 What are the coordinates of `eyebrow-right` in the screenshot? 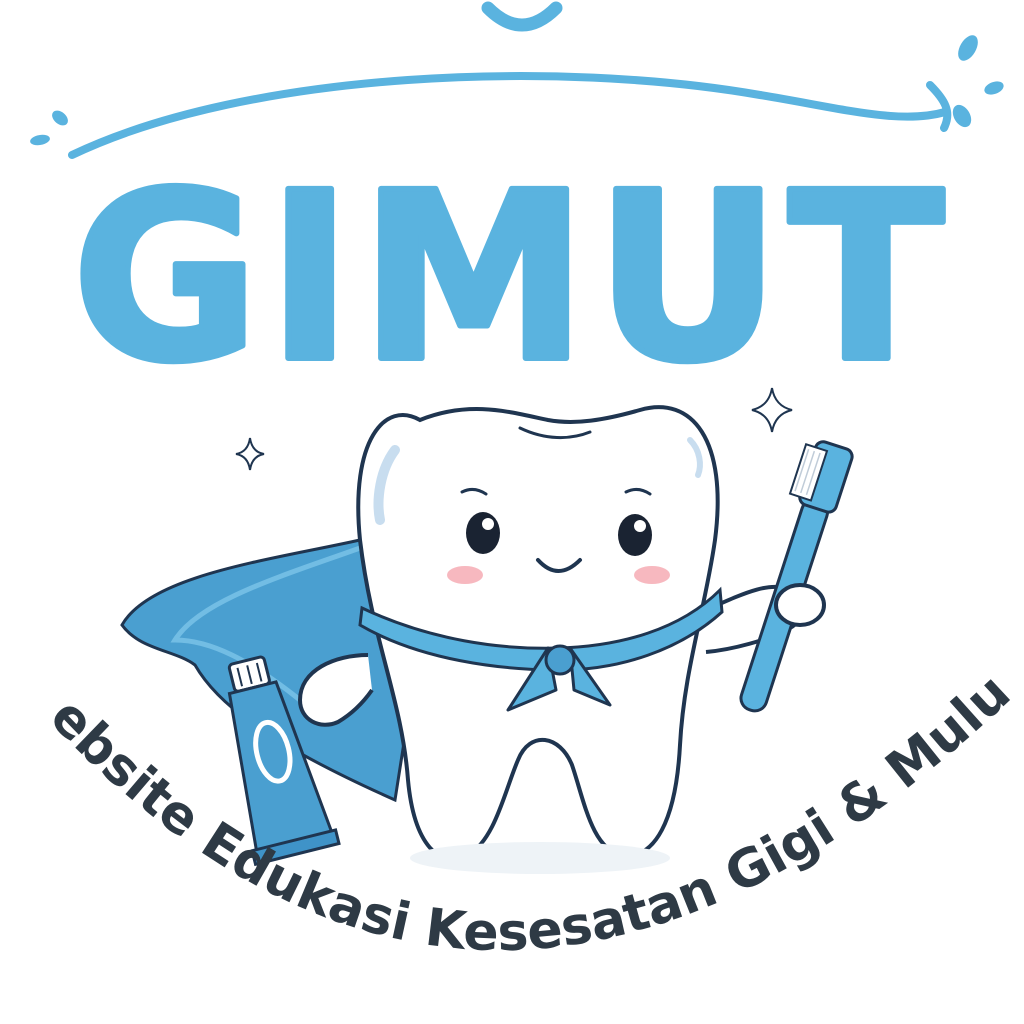 It's located at (638, 491).